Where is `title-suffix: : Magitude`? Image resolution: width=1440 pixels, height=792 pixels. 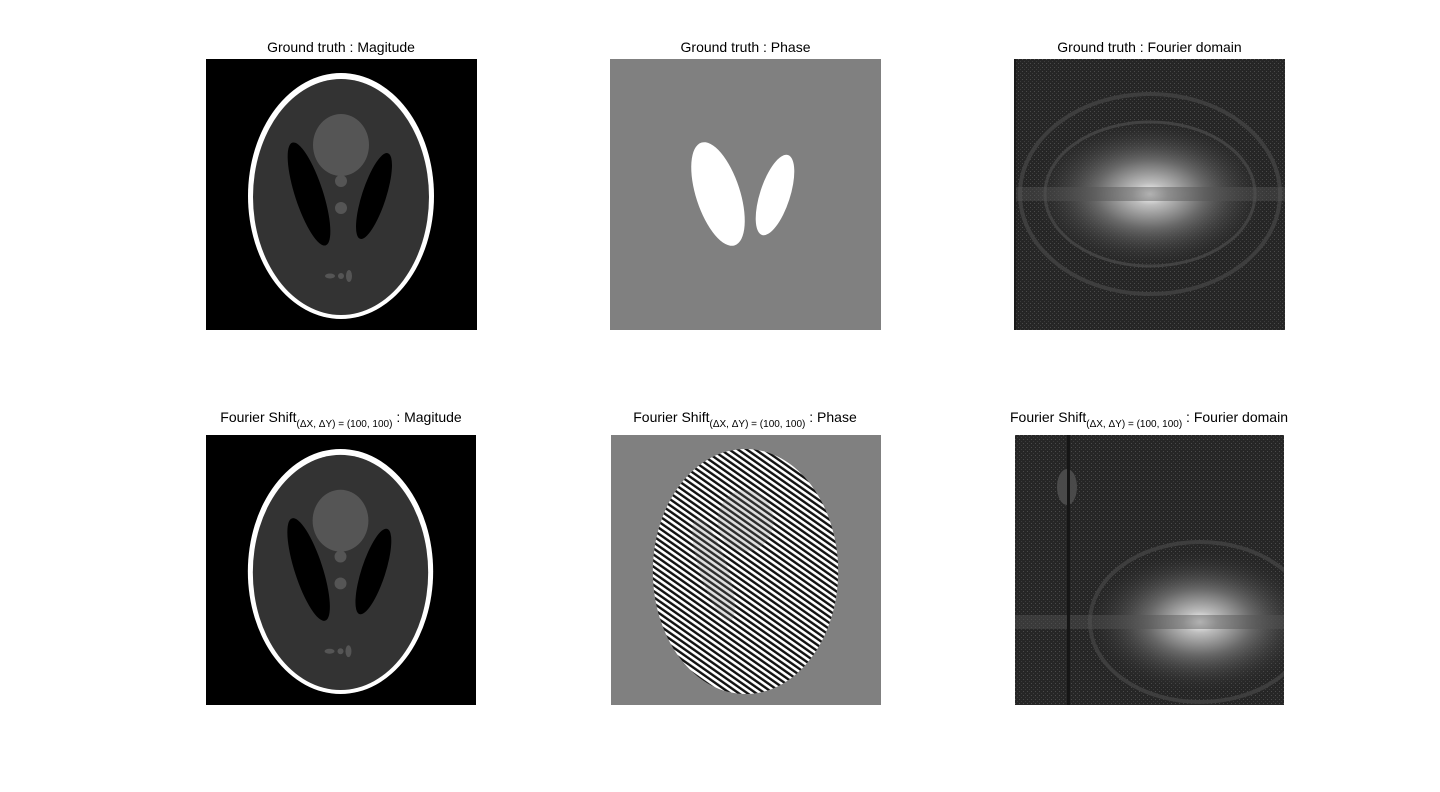
title-suffix: : Magitude is located at coordinates (427, 417).